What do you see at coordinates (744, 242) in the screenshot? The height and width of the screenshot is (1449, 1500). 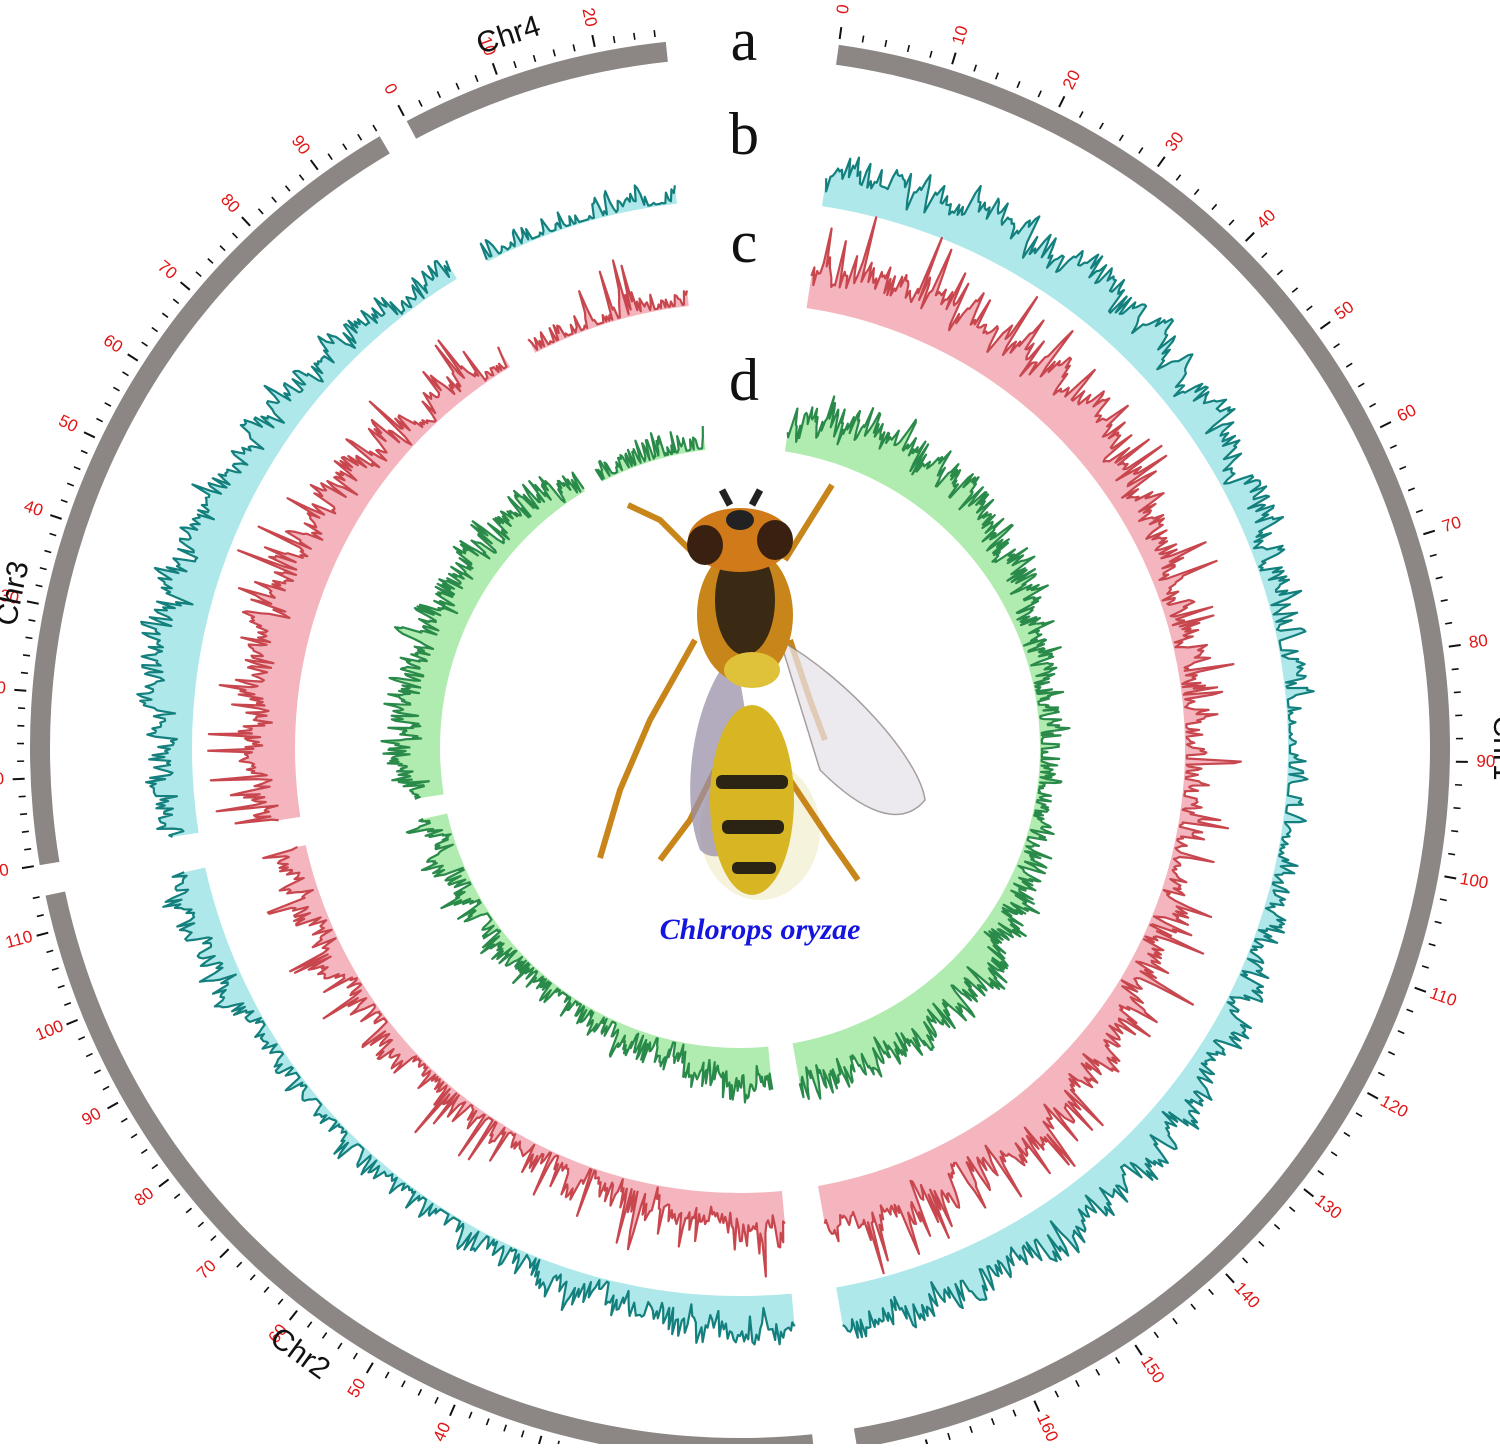 I see `track-letter-c: c` at bounding box center [744, 242].